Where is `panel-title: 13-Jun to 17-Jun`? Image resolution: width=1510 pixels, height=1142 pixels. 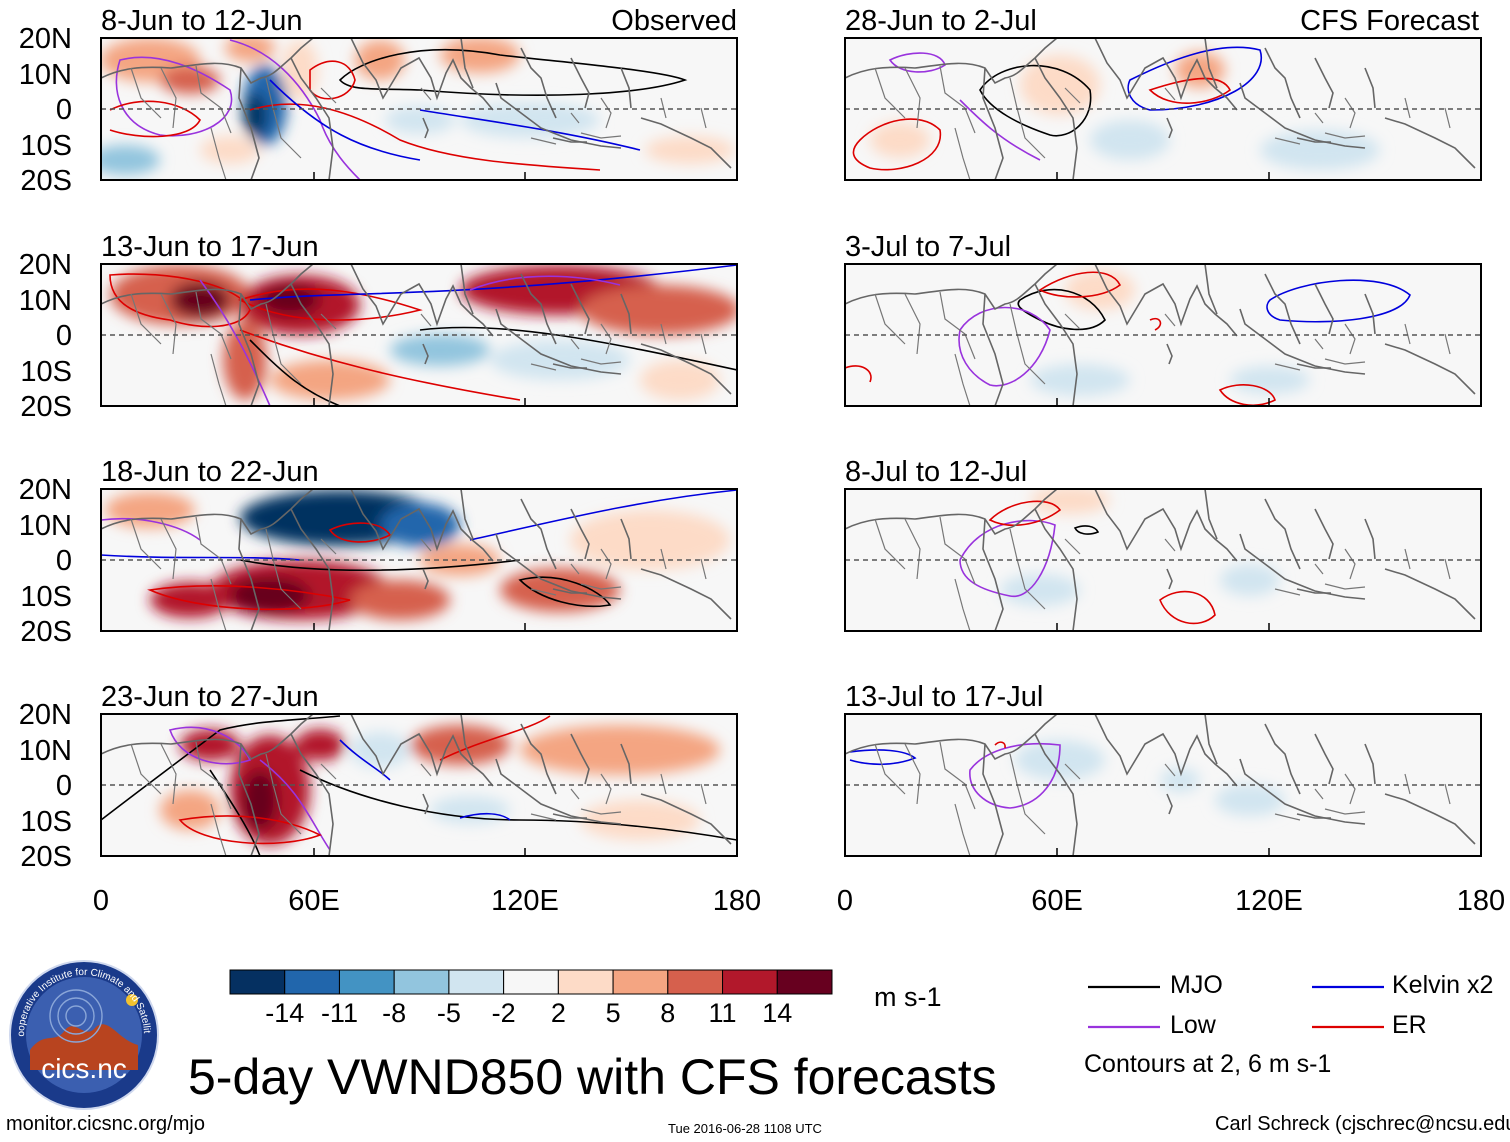 panel-title: 13-Jun to 17-Jun is located at coordinates (210, 247).